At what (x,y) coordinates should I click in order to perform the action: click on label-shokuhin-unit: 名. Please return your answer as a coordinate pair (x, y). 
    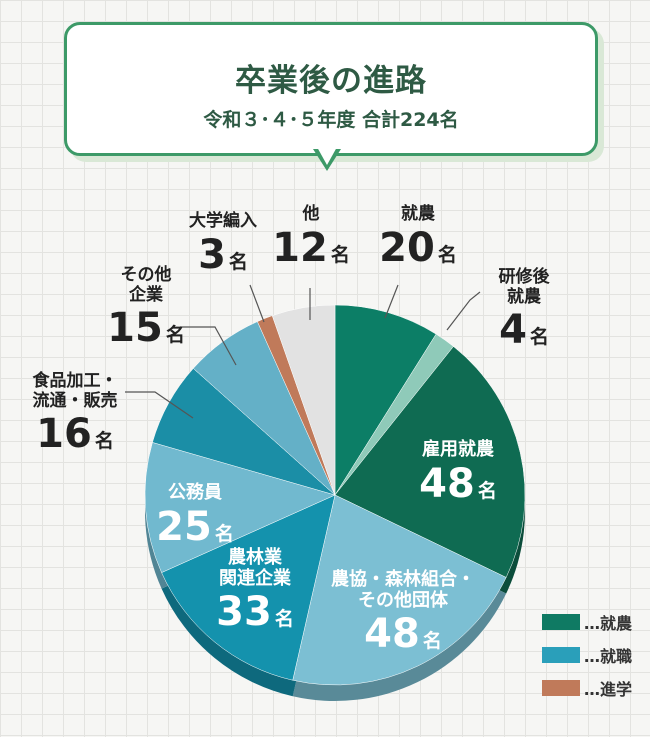
    Looking at the image, I should click on (104, 441).